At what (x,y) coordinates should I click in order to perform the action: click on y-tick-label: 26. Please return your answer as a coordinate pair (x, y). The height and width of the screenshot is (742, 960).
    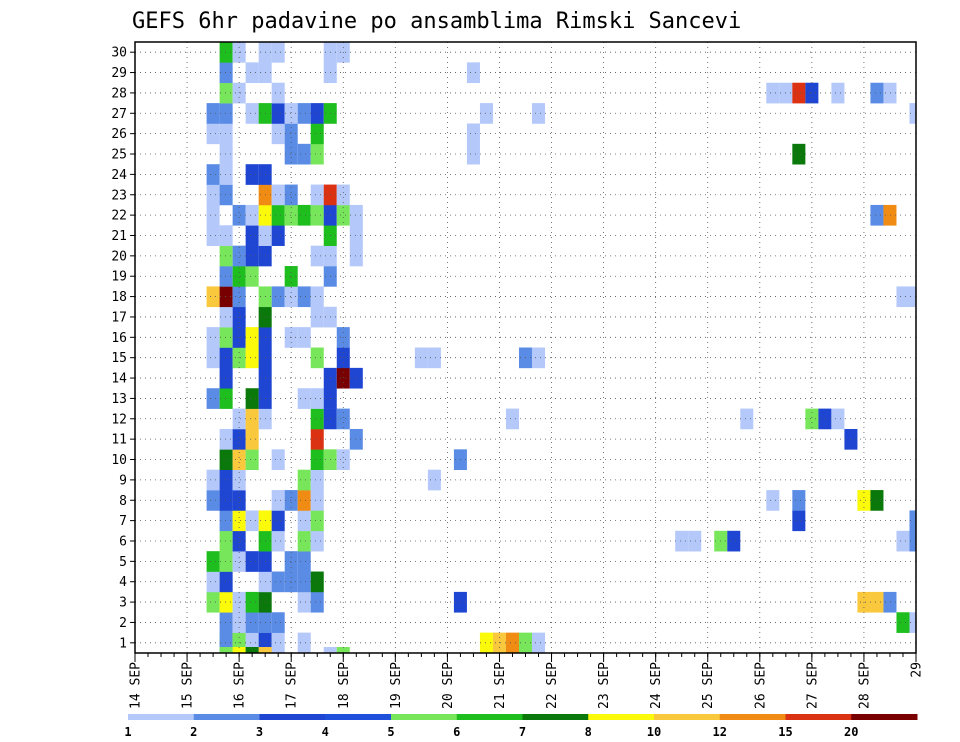
    Looking at the image, I should click on (119, 134).